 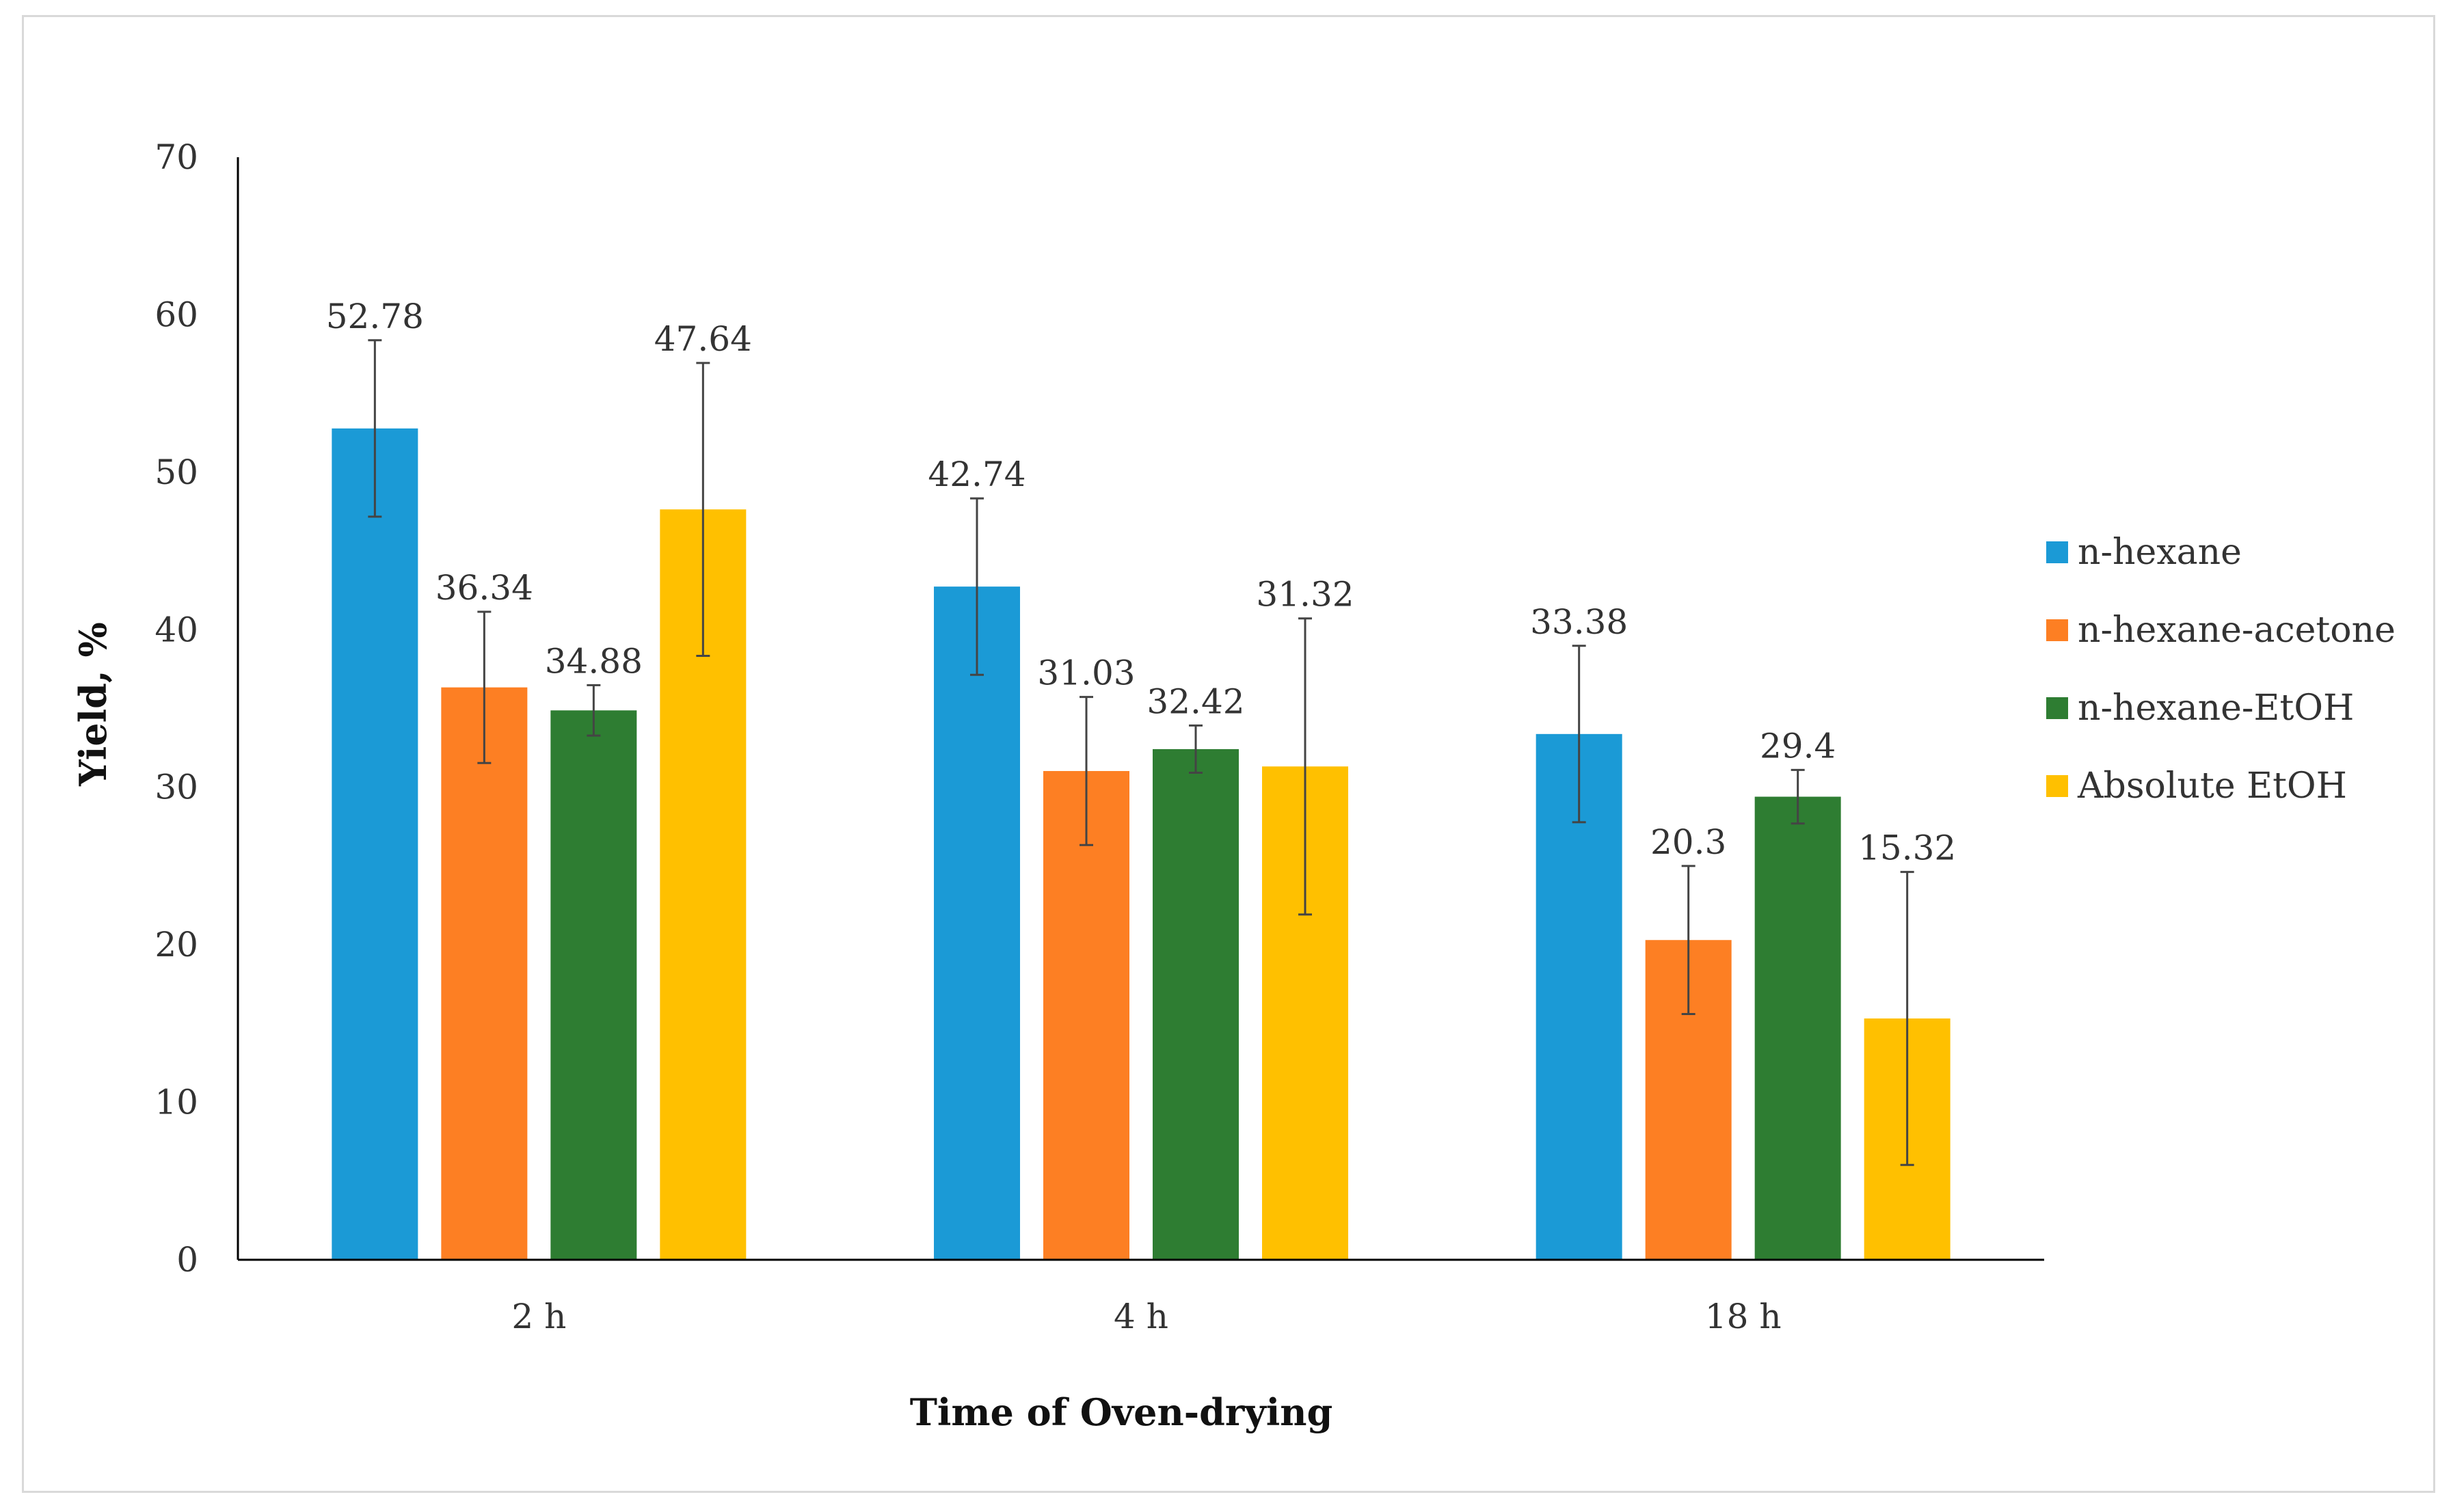 What do you see at coordinates (1688, 842) in the screenshot?
I see `data-label: 20.3` at bounding box center [1688, 842].